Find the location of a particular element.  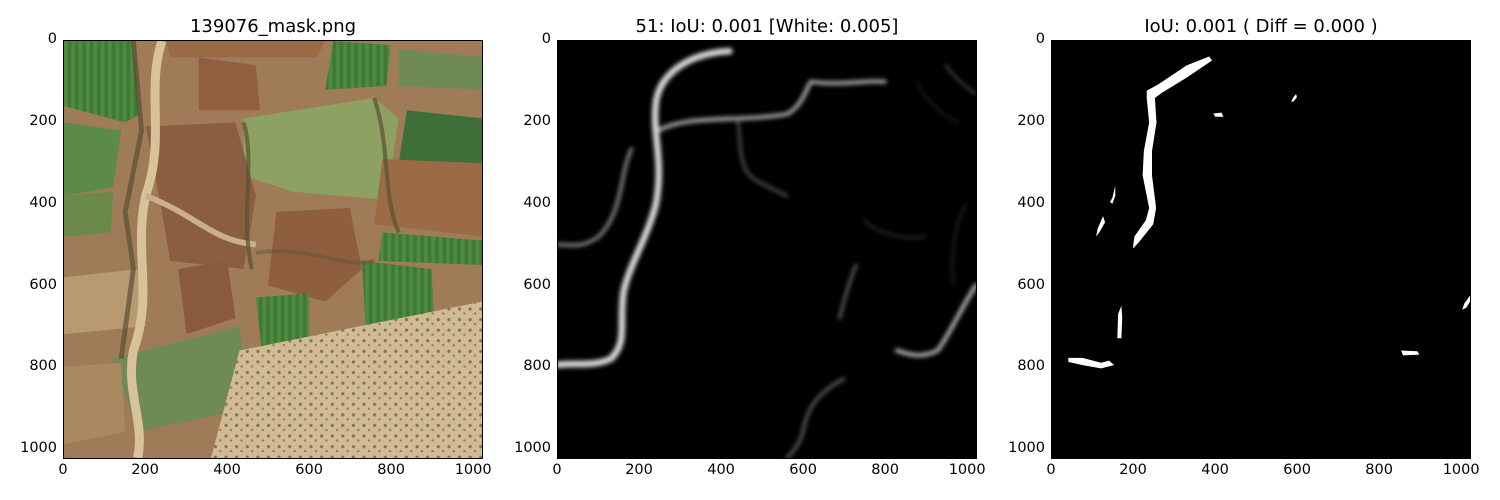

chart-title: 51: IoU: 0.001 [White: 0.005] is located at coordinates (767, 26).